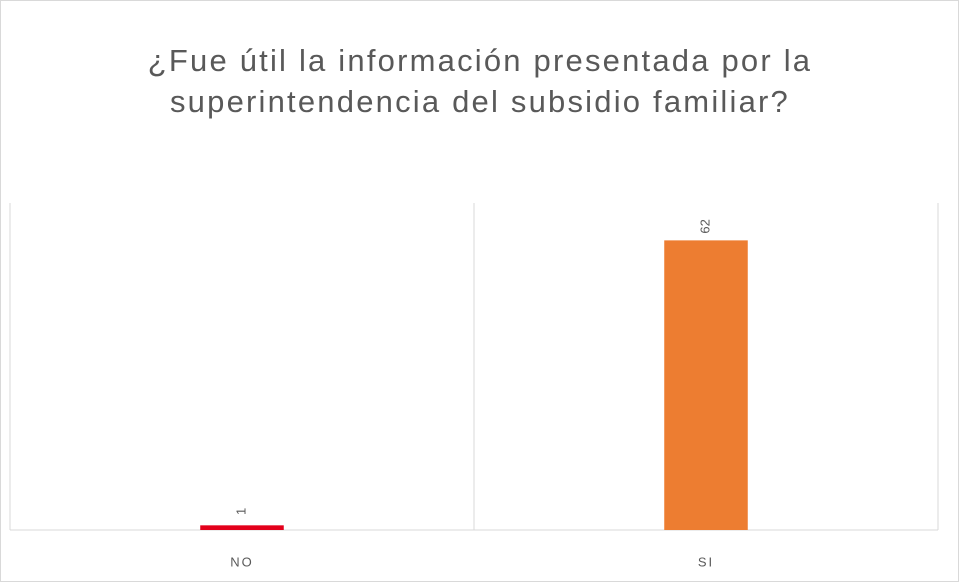 This screenshot has width=959, height=582. What do you see at coordinates (704, 226) in the screenshot?
I see `data-label: 62` at bounding box center [704, 226].